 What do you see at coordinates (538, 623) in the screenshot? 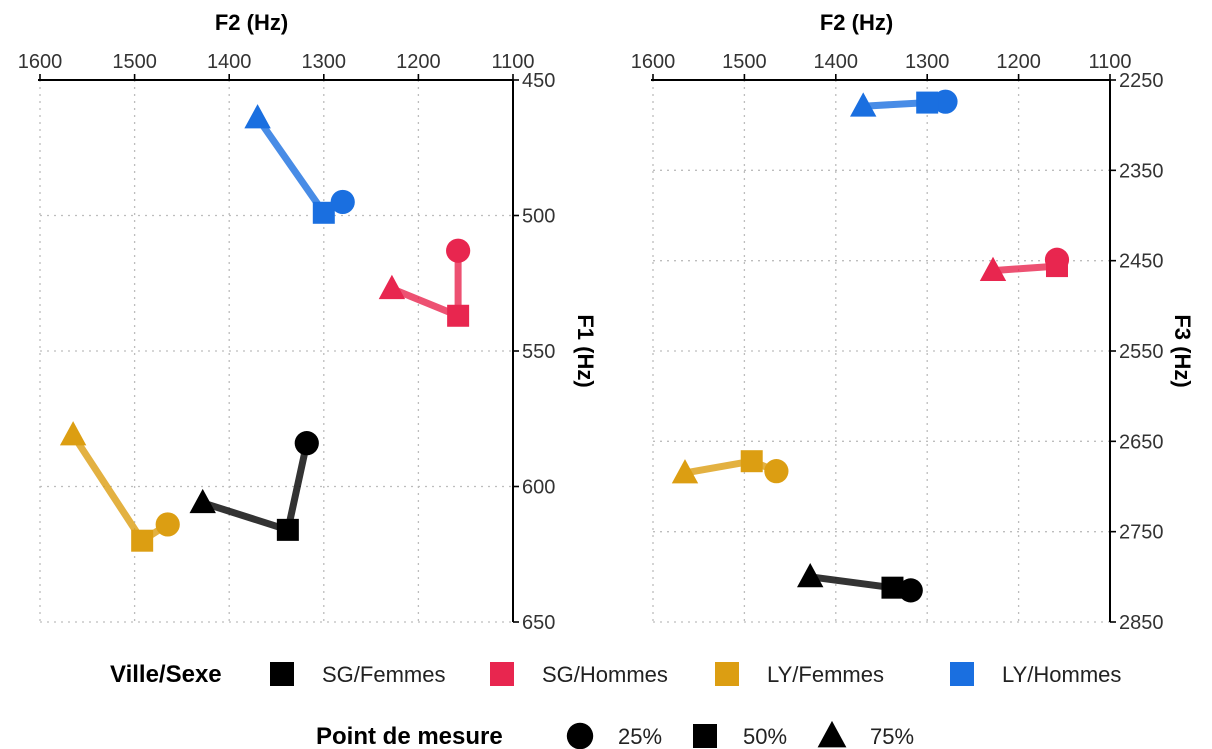
I see `y-tick-label: 650` at bounding box center [538, 623].